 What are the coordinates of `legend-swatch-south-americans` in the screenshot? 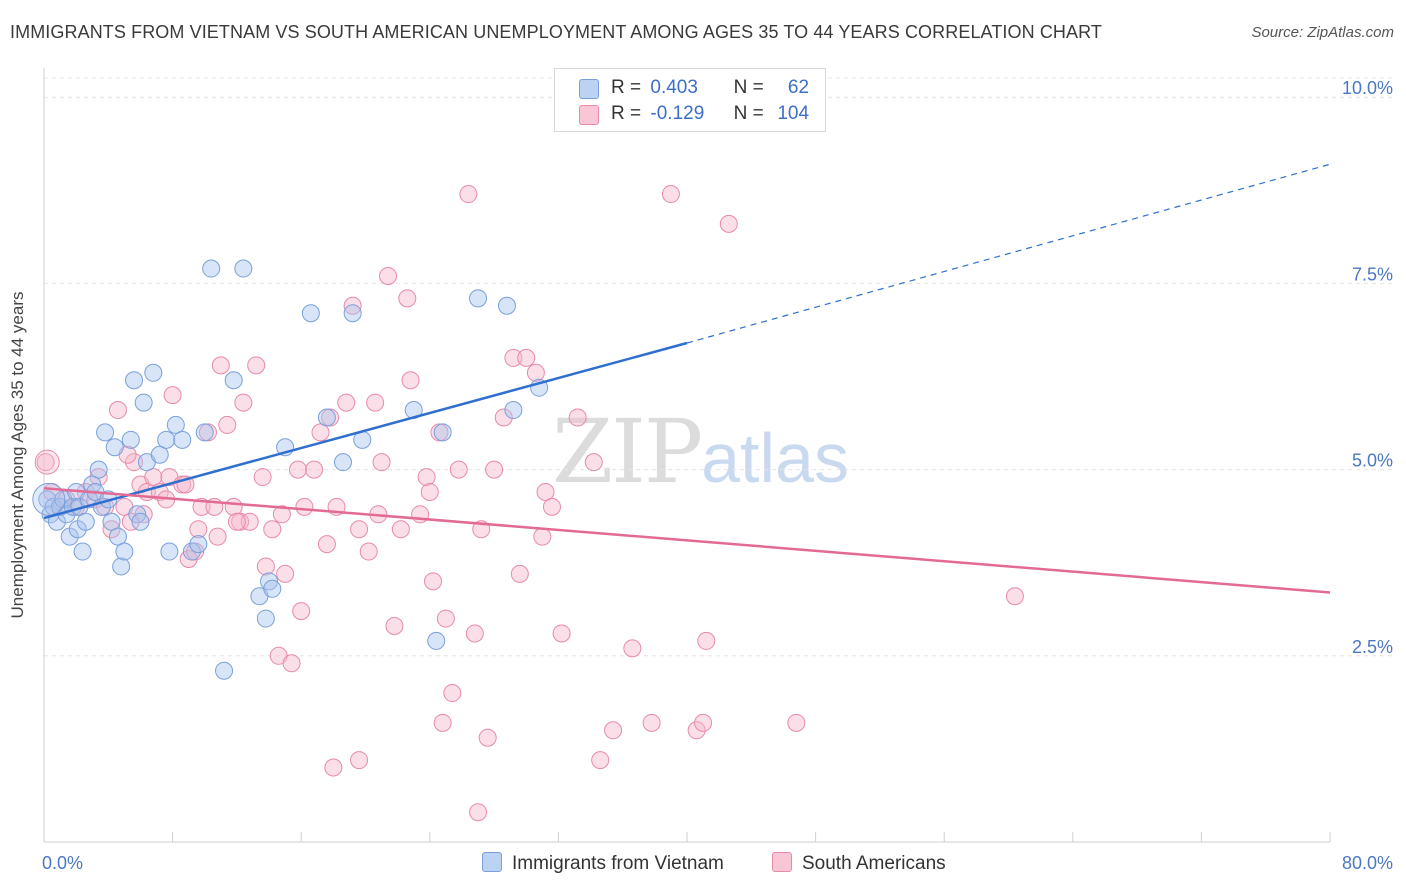 It's located at (589, 115).